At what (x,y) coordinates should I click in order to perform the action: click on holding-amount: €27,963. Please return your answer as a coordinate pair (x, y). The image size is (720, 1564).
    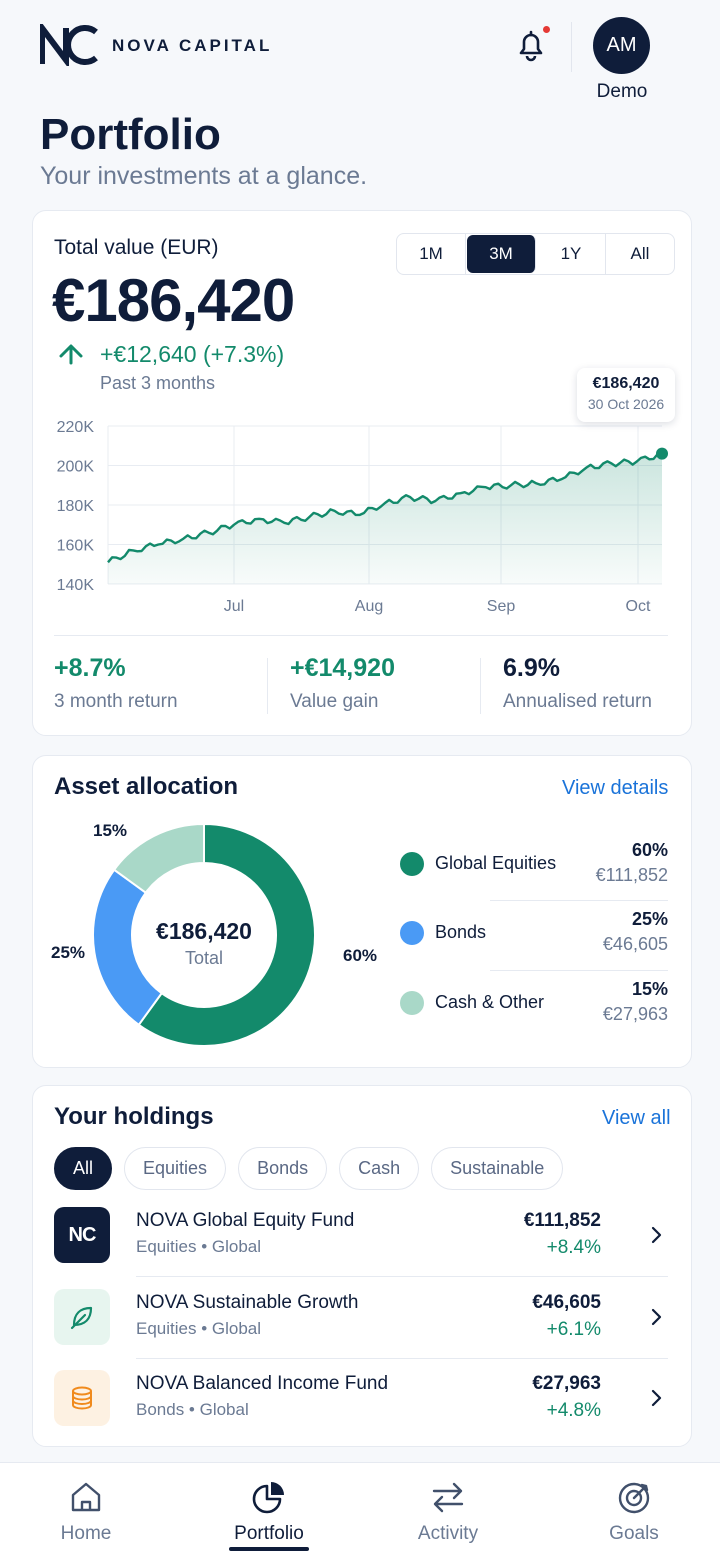
    Looking at the image, I should click on (566, 1383).